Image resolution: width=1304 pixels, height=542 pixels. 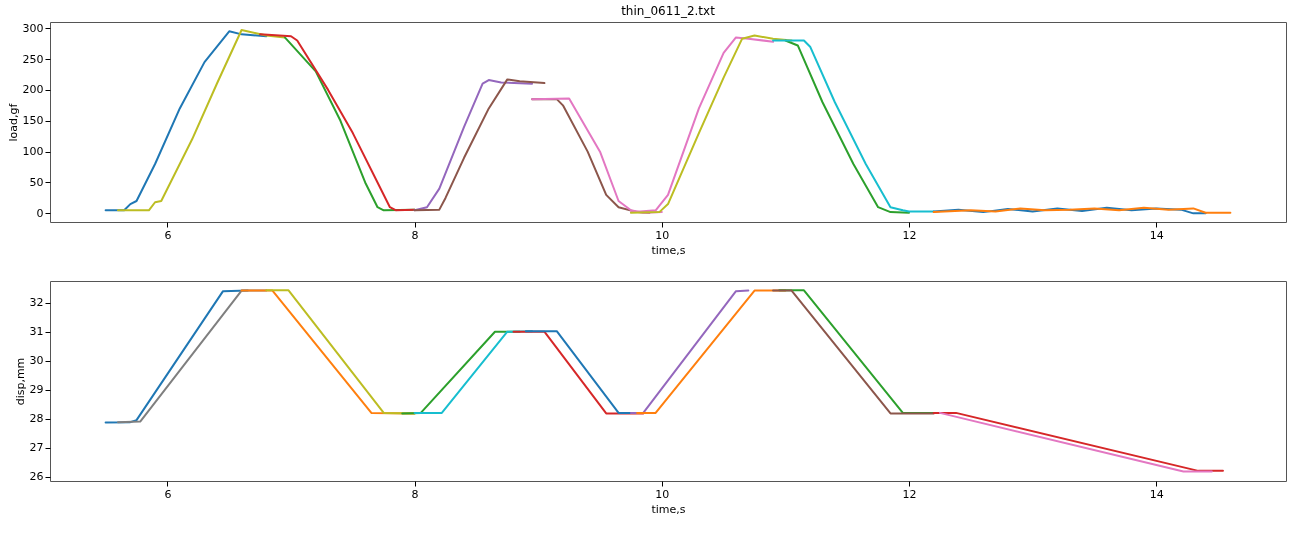 What do you see at coordinates (36, 390) in the screenshot?
I see `y-tick-label: 29` at bounding box center [36, 390].